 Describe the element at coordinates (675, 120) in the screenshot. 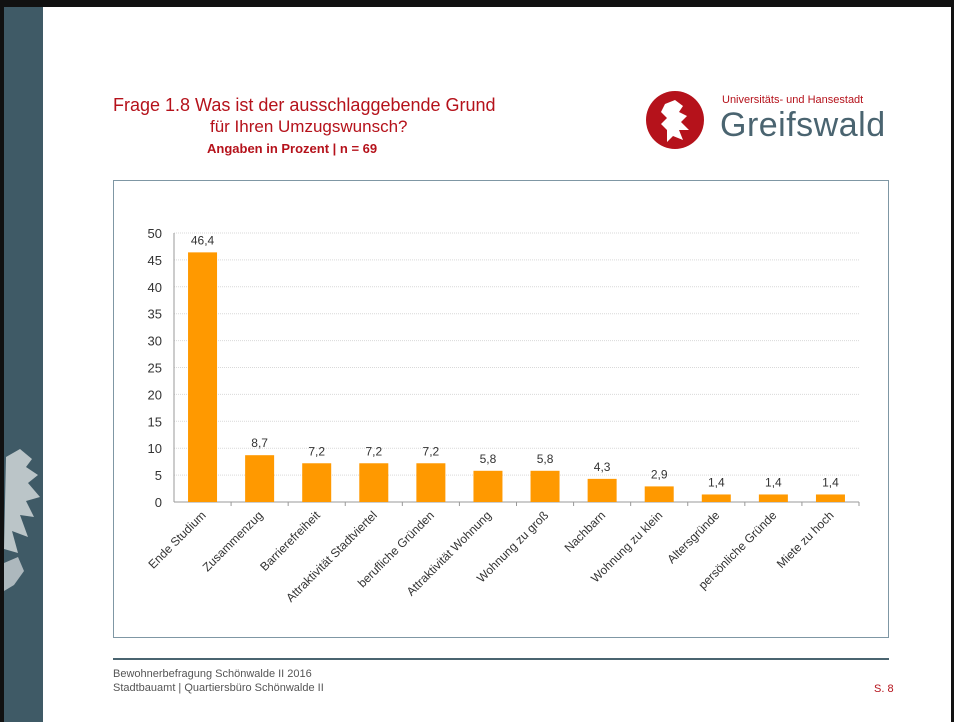

I see `griffin-seal-icon` at that location.